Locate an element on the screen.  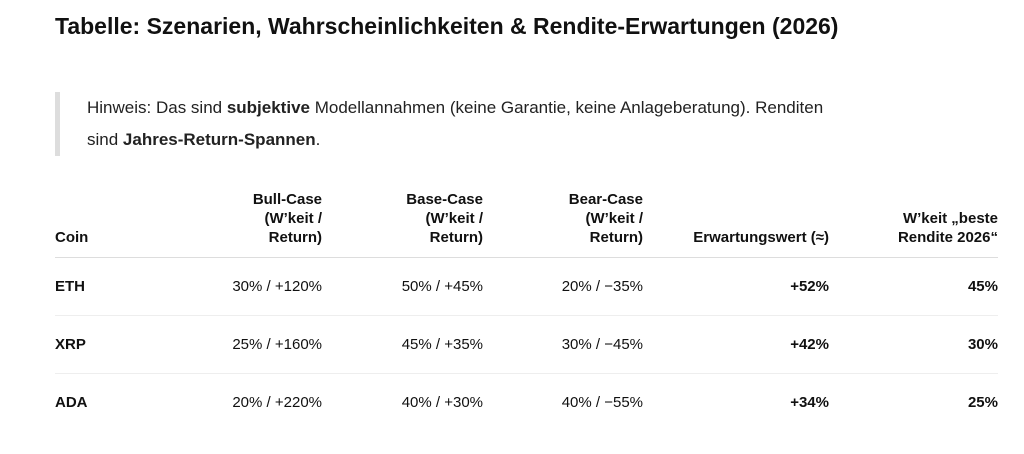
header-cell: Bull-Case (W’keit / Return) is located at coordinates (261, 224).